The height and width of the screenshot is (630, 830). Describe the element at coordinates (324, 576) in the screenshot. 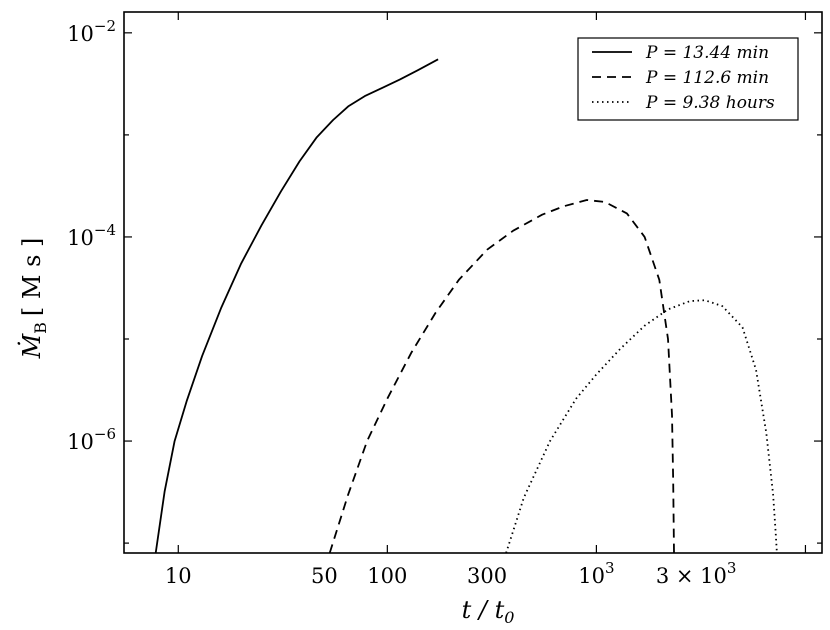

I see `x-tick-label: 50` at that location.